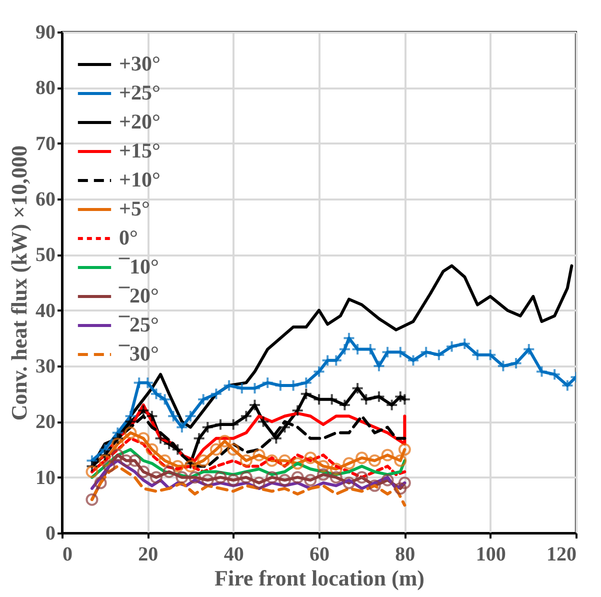  Describe the element at coordinates (234, 555) in the screenshot. I see `x-tick-label: 40` at that location.